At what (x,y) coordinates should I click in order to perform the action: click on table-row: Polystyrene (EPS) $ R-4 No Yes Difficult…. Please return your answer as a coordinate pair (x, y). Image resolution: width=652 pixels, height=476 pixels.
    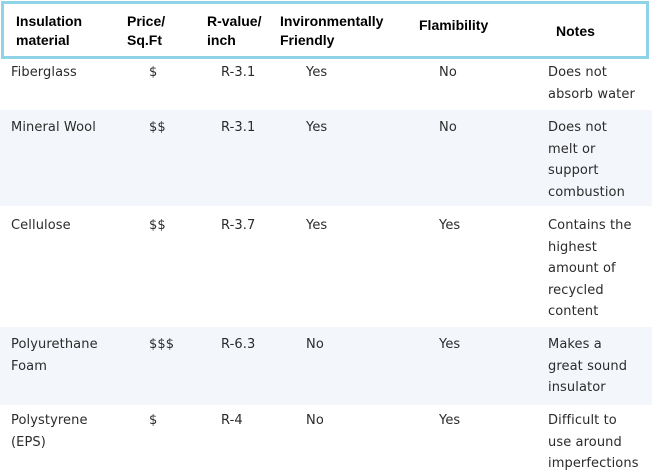
    Looking at the image, I should click on (326, 440).